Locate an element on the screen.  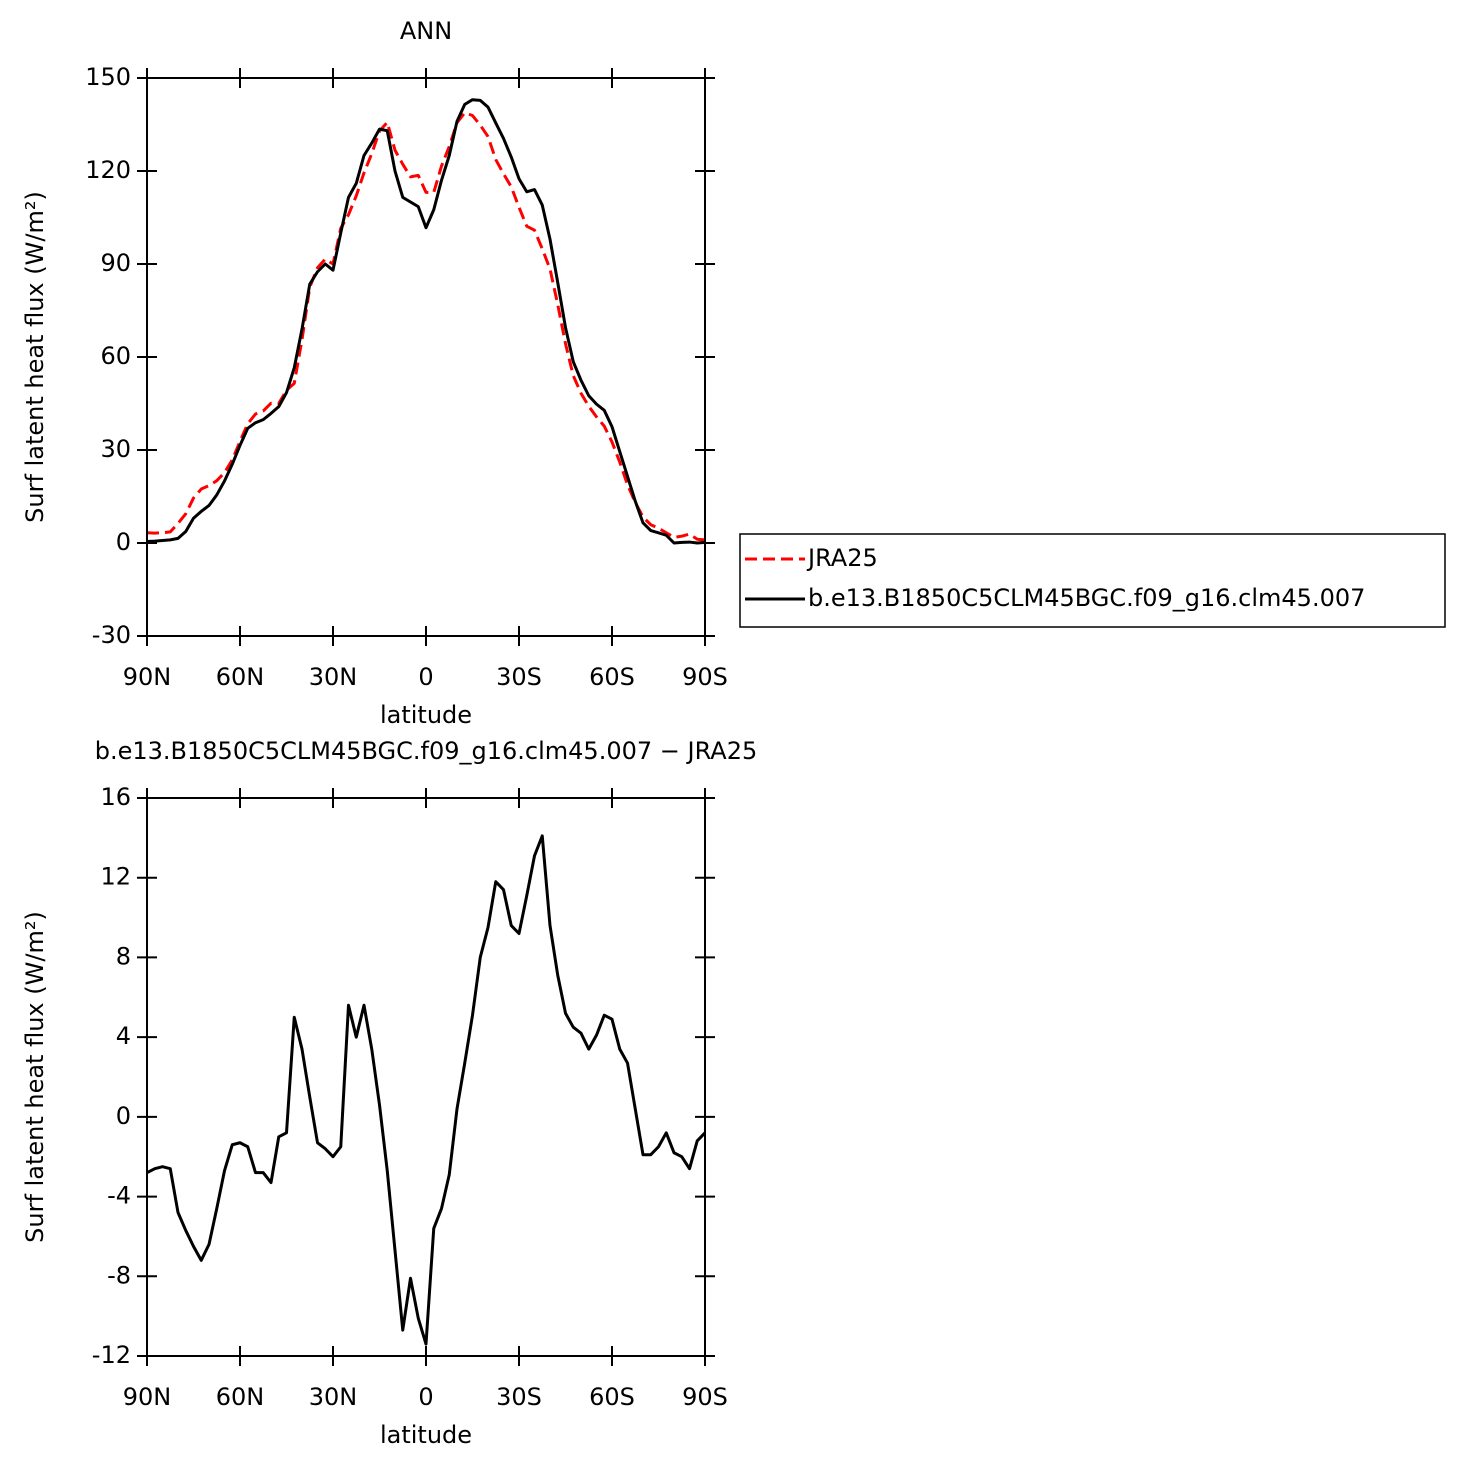
y-tick-label: -30 is located at coordinates (111, 635).